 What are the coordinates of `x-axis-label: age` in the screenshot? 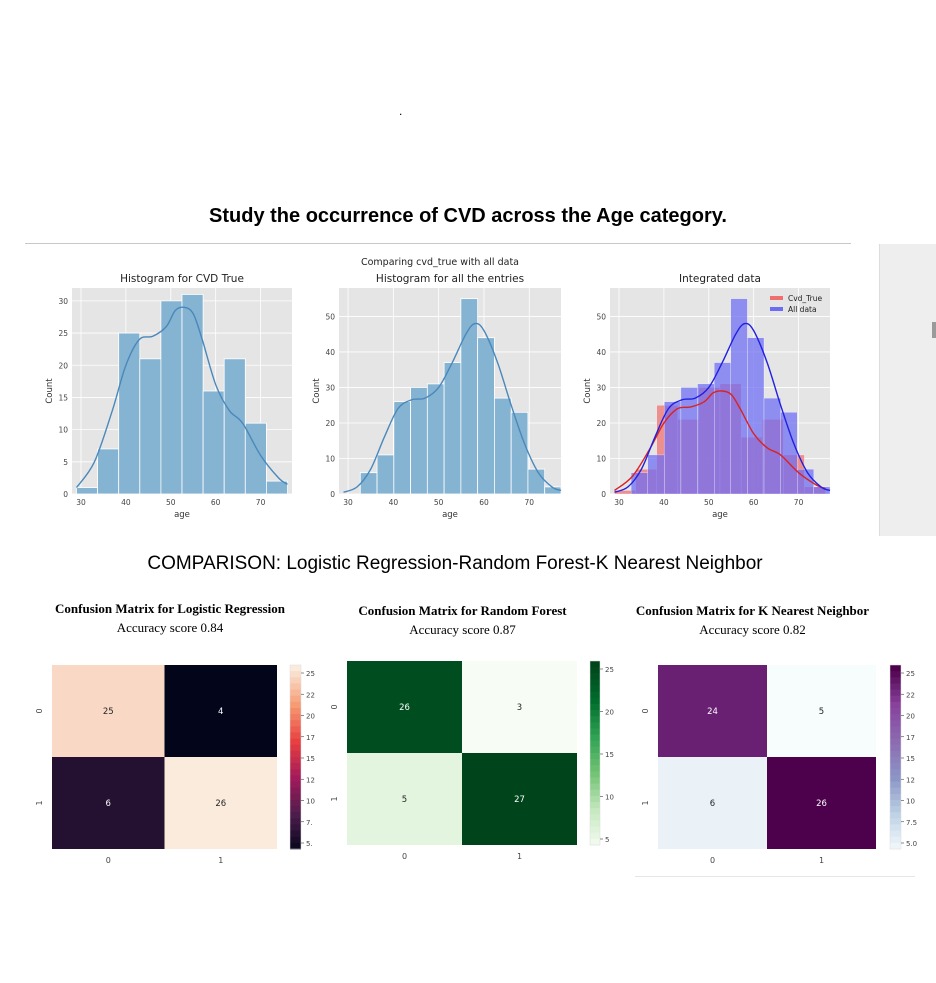 It's located at (182, 515).